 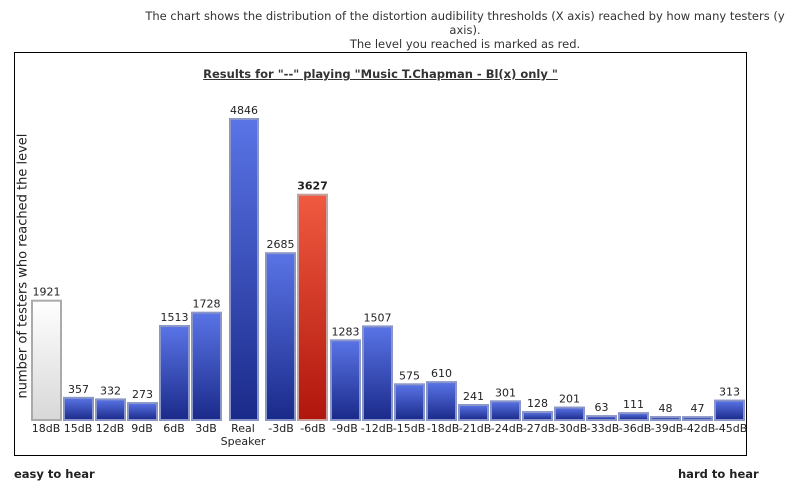 What do you see at coordinates (54, 474) in the screenshot?
I see `easy-to-hear-label: easy to hear` at bounding box center [54, 474].